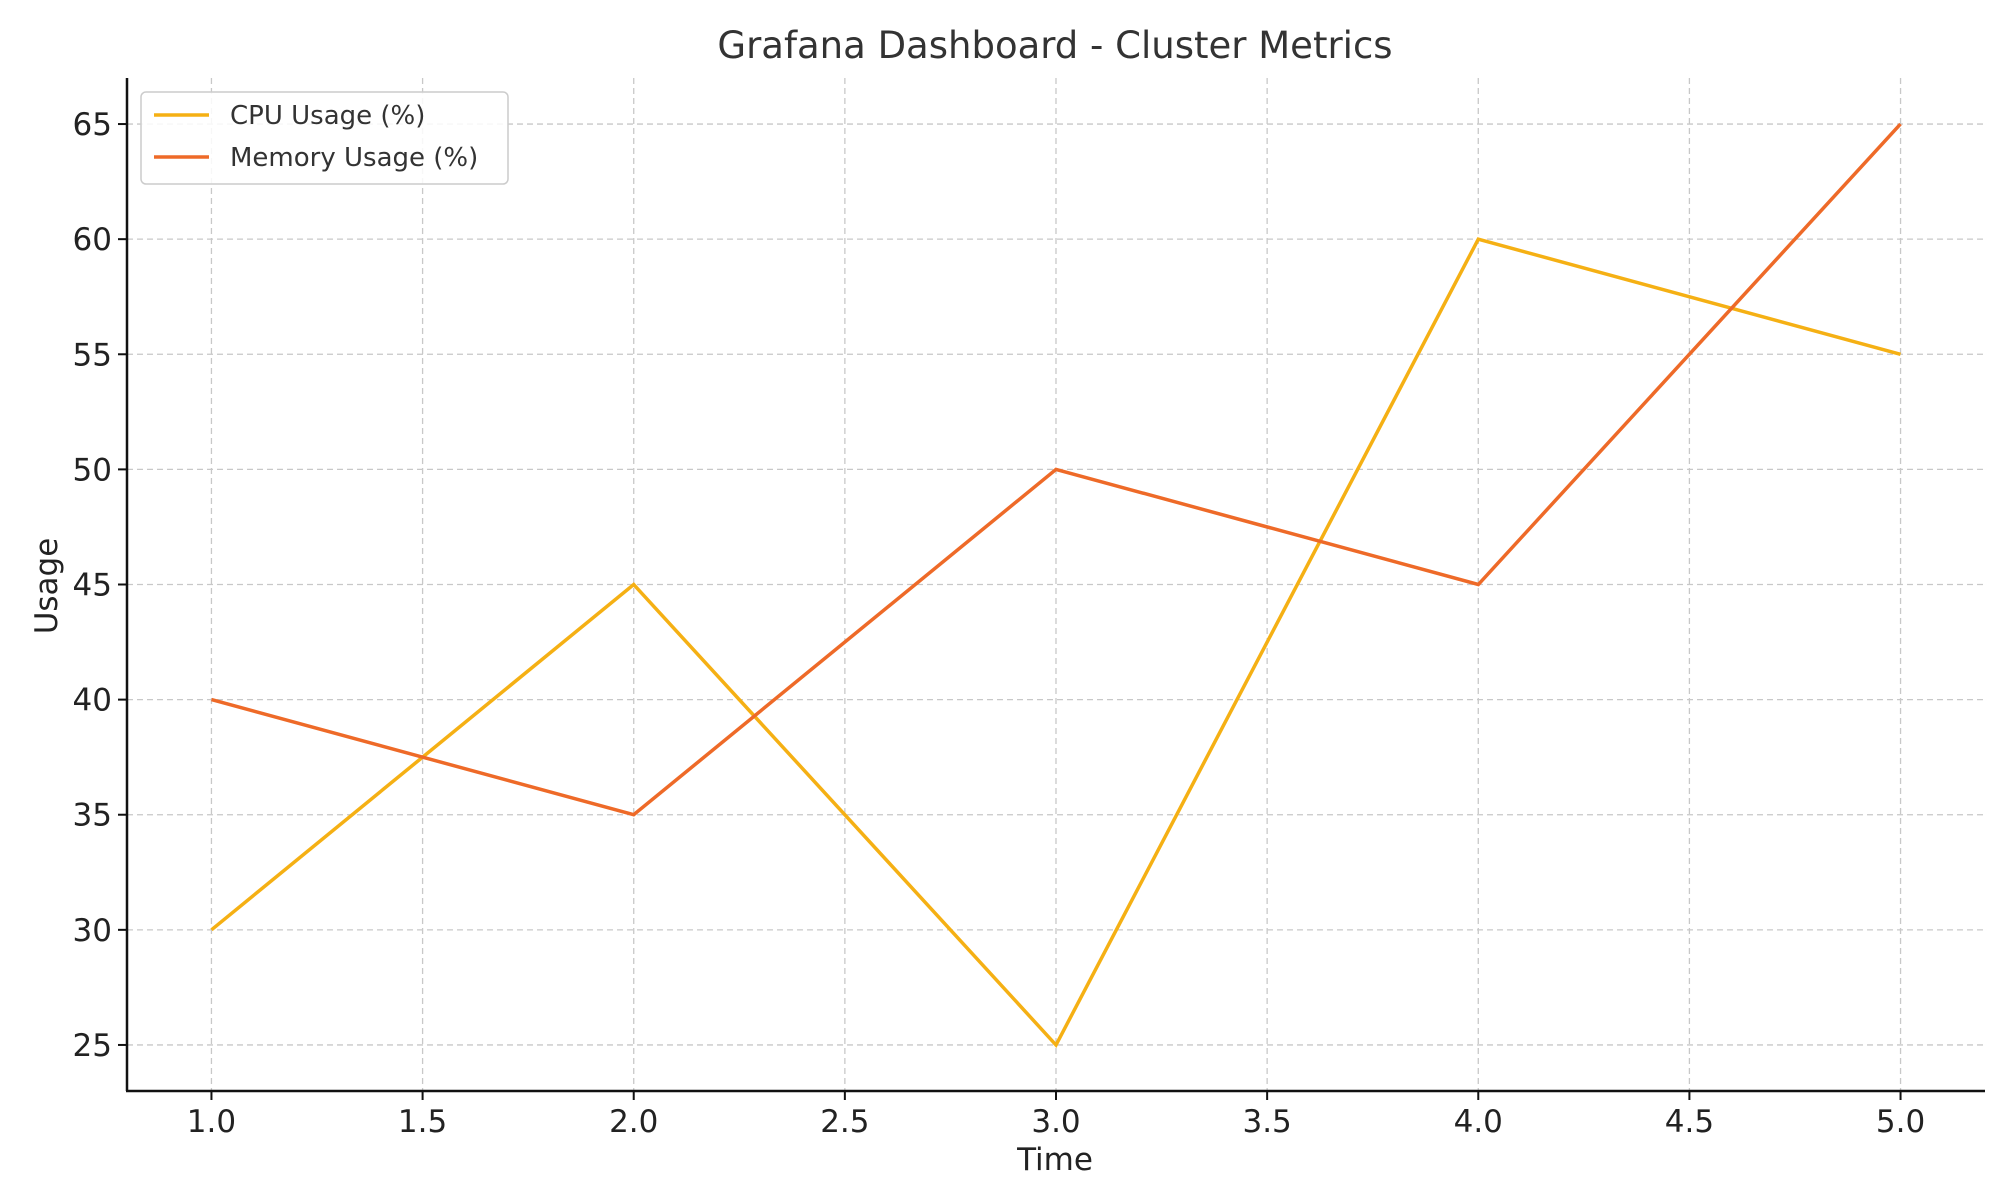 This screenshot has width=2000, height=1200. Describe the element at coordinates (354, 158) in the screenshot. I see `legend-label-memory: Memory Usage (%)` at that location.